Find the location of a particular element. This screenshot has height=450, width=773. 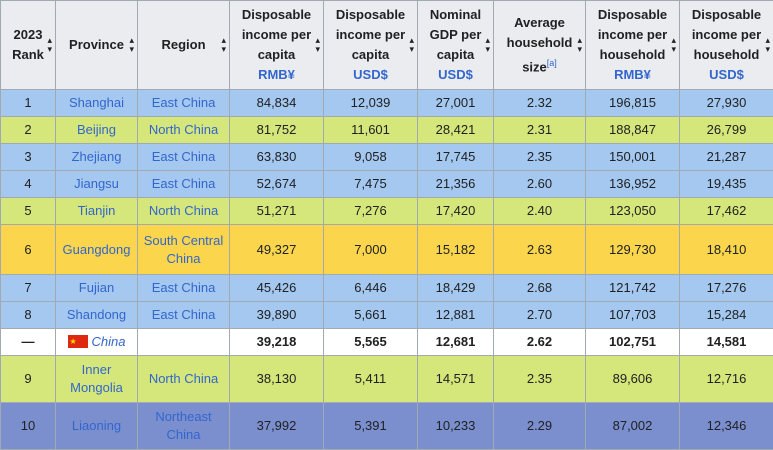

value-cell: 5,411 is located at coordinates (371, 379).